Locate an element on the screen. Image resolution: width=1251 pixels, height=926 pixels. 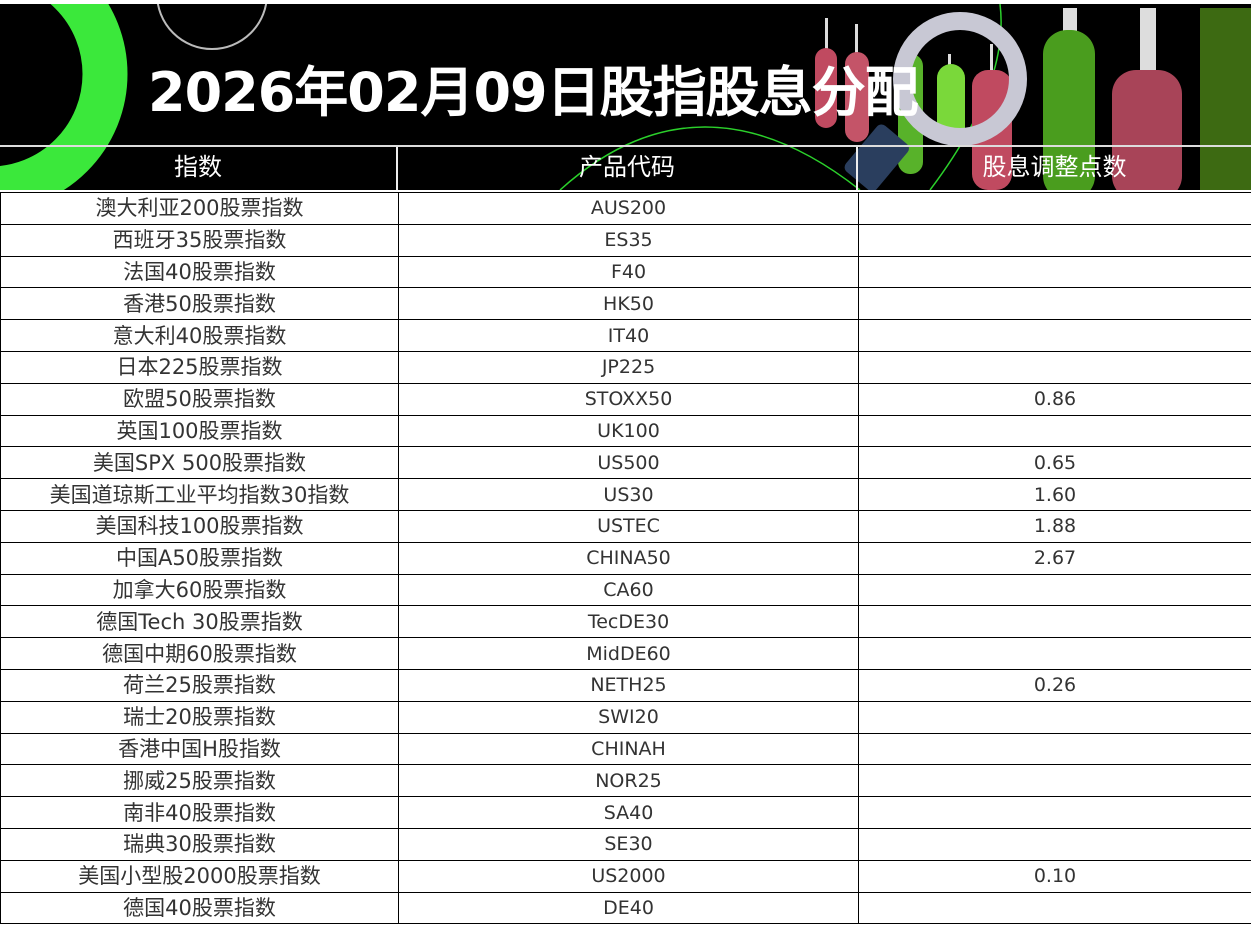
product-code-cell: CHINAH is located at coordinates (628, 749).